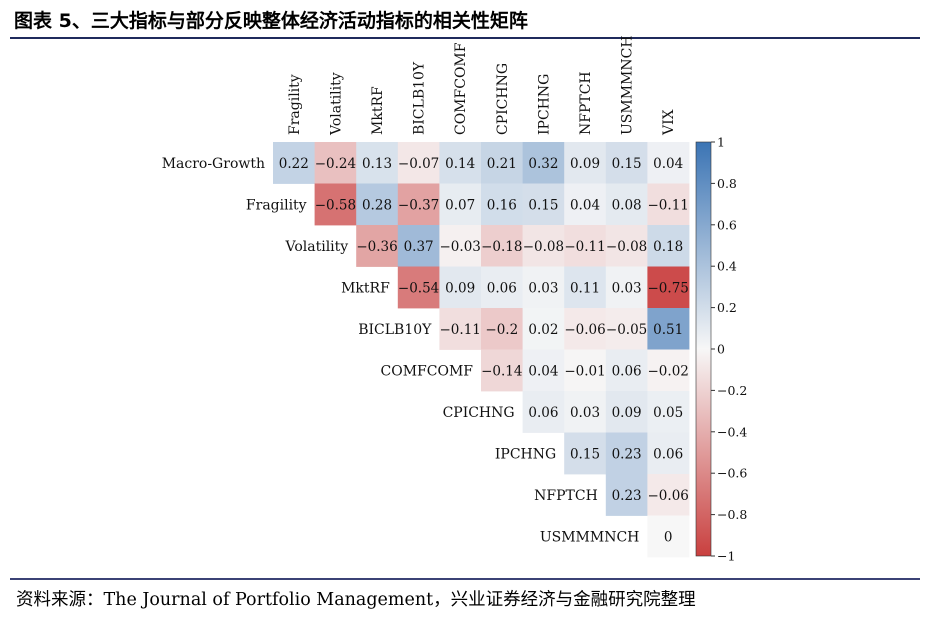 This screenshot has width=927, height=619. I want to click on cell-value-label: 0.28, so click(377, 205).